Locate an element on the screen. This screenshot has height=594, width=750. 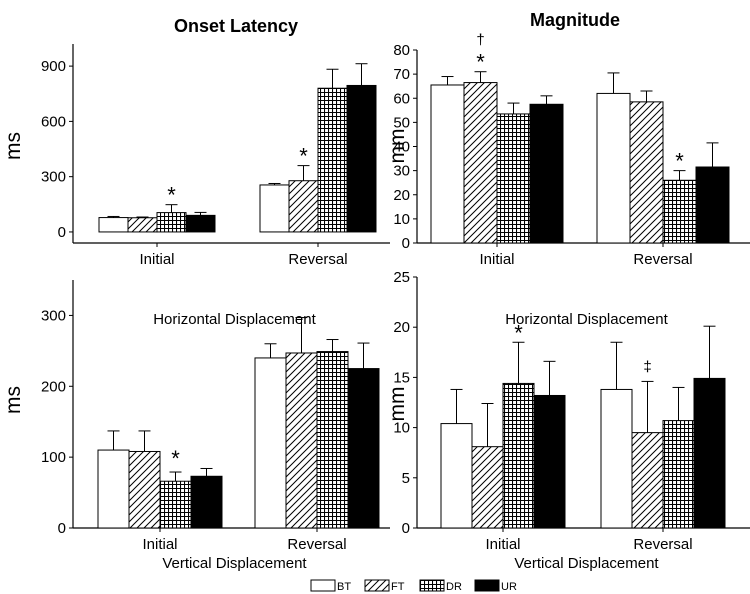
significance-marker: ‡ is located at coordinates (647, 366).